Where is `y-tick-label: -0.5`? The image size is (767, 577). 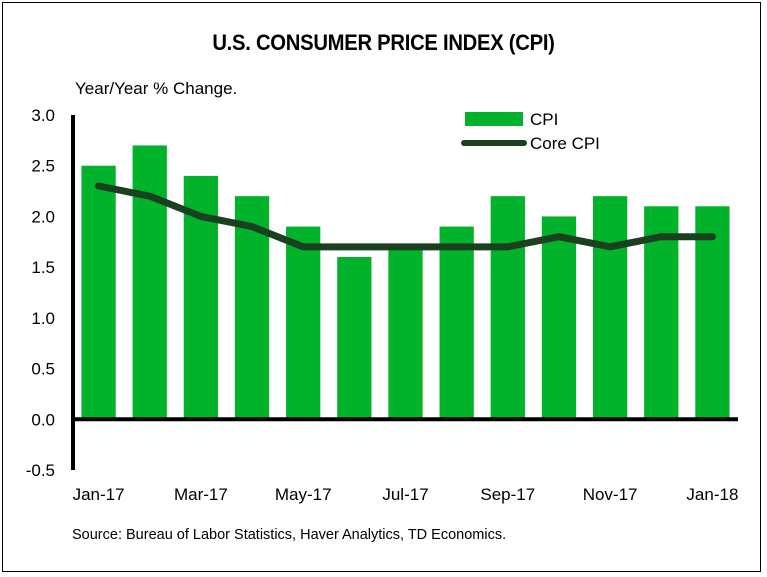 y-tick-label: -0.5 is located at coordinates (40, 470).